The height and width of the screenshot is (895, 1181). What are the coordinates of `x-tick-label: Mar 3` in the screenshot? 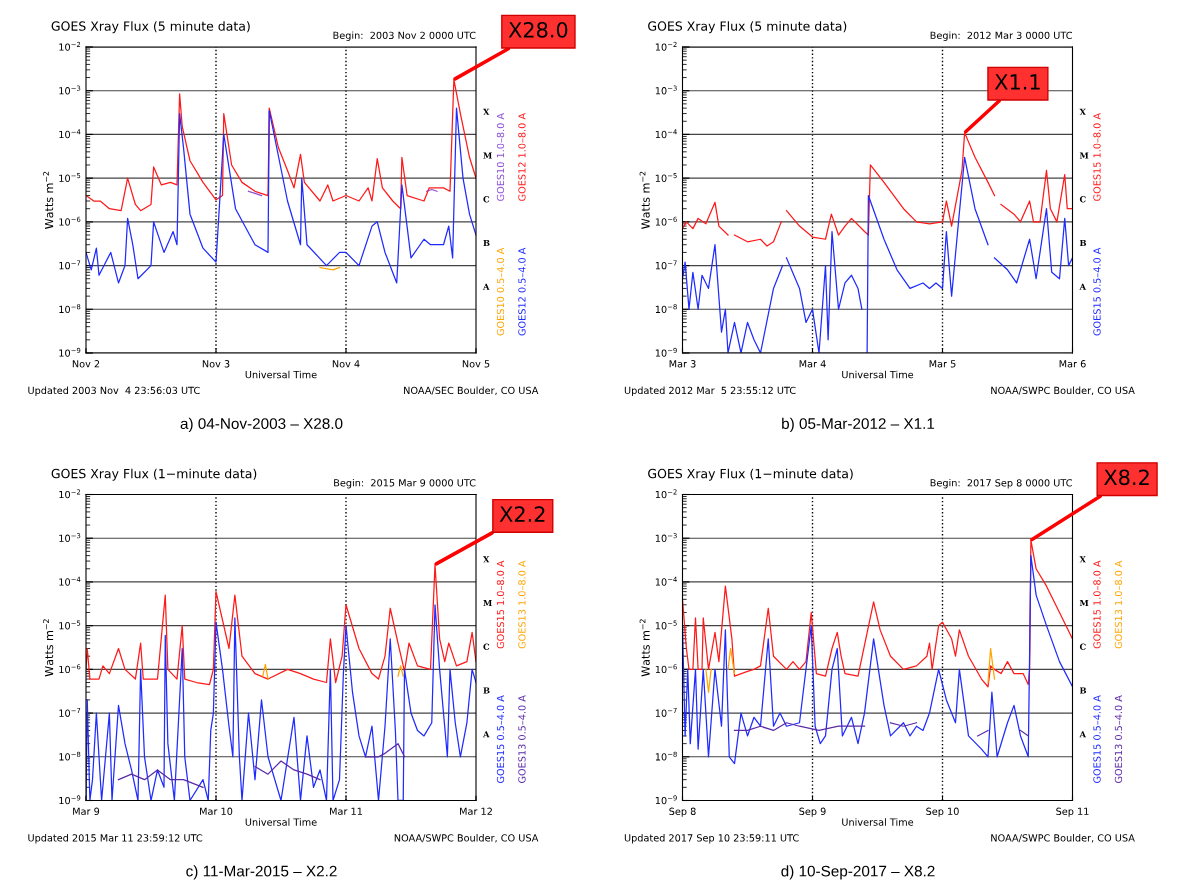 It's located at (682, 364).